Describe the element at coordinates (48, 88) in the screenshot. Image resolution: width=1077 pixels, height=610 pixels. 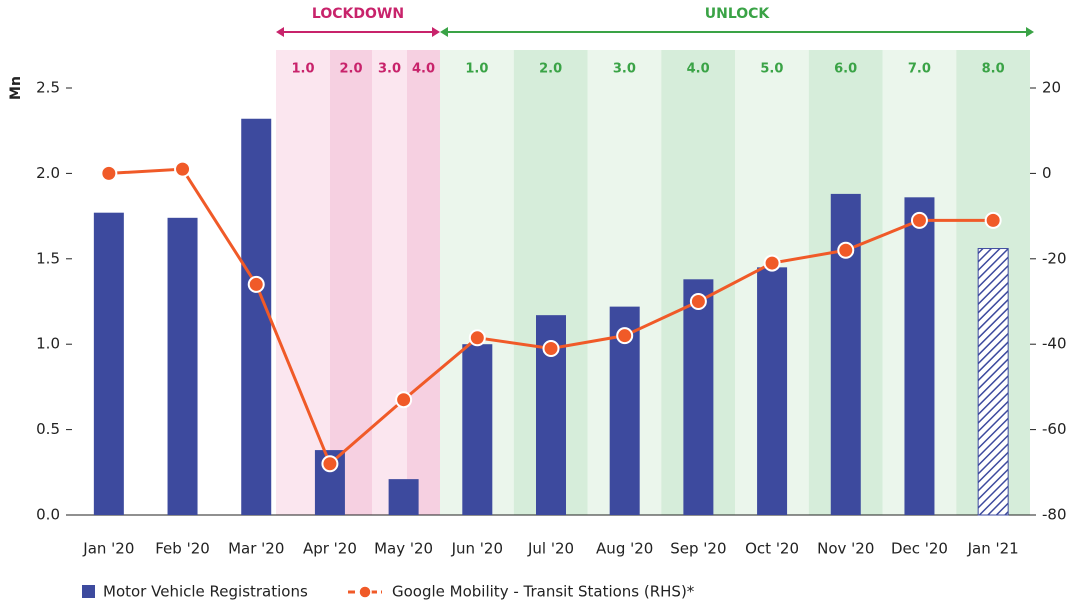
I see `y-tick-label: 2.5` at that location.